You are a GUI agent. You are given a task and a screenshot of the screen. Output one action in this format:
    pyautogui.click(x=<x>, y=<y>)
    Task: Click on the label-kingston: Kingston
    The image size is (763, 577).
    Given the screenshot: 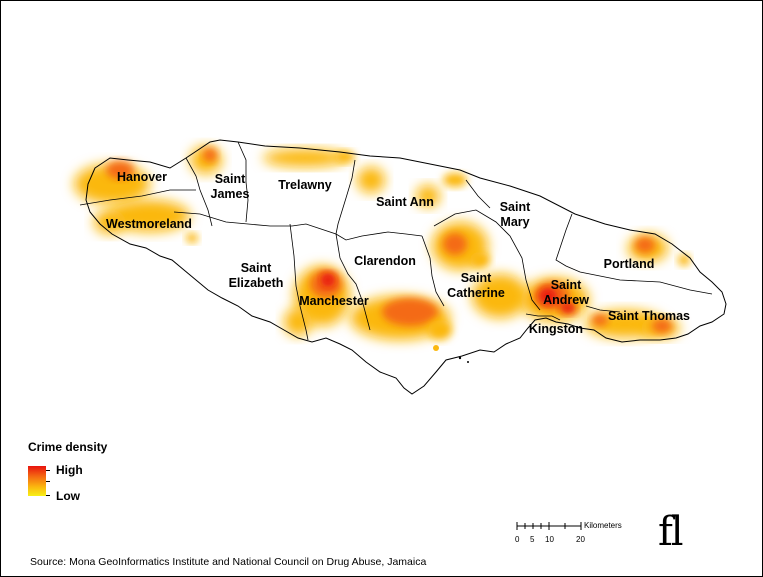 What is the action you would take?
    pyautogui.click(x=556, y=329)
    